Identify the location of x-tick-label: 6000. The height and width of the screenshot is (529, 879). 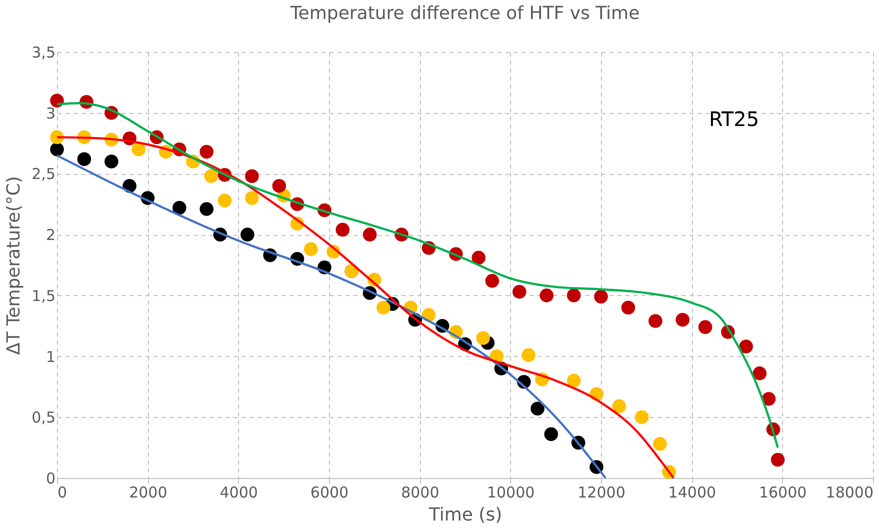
(329, 493).